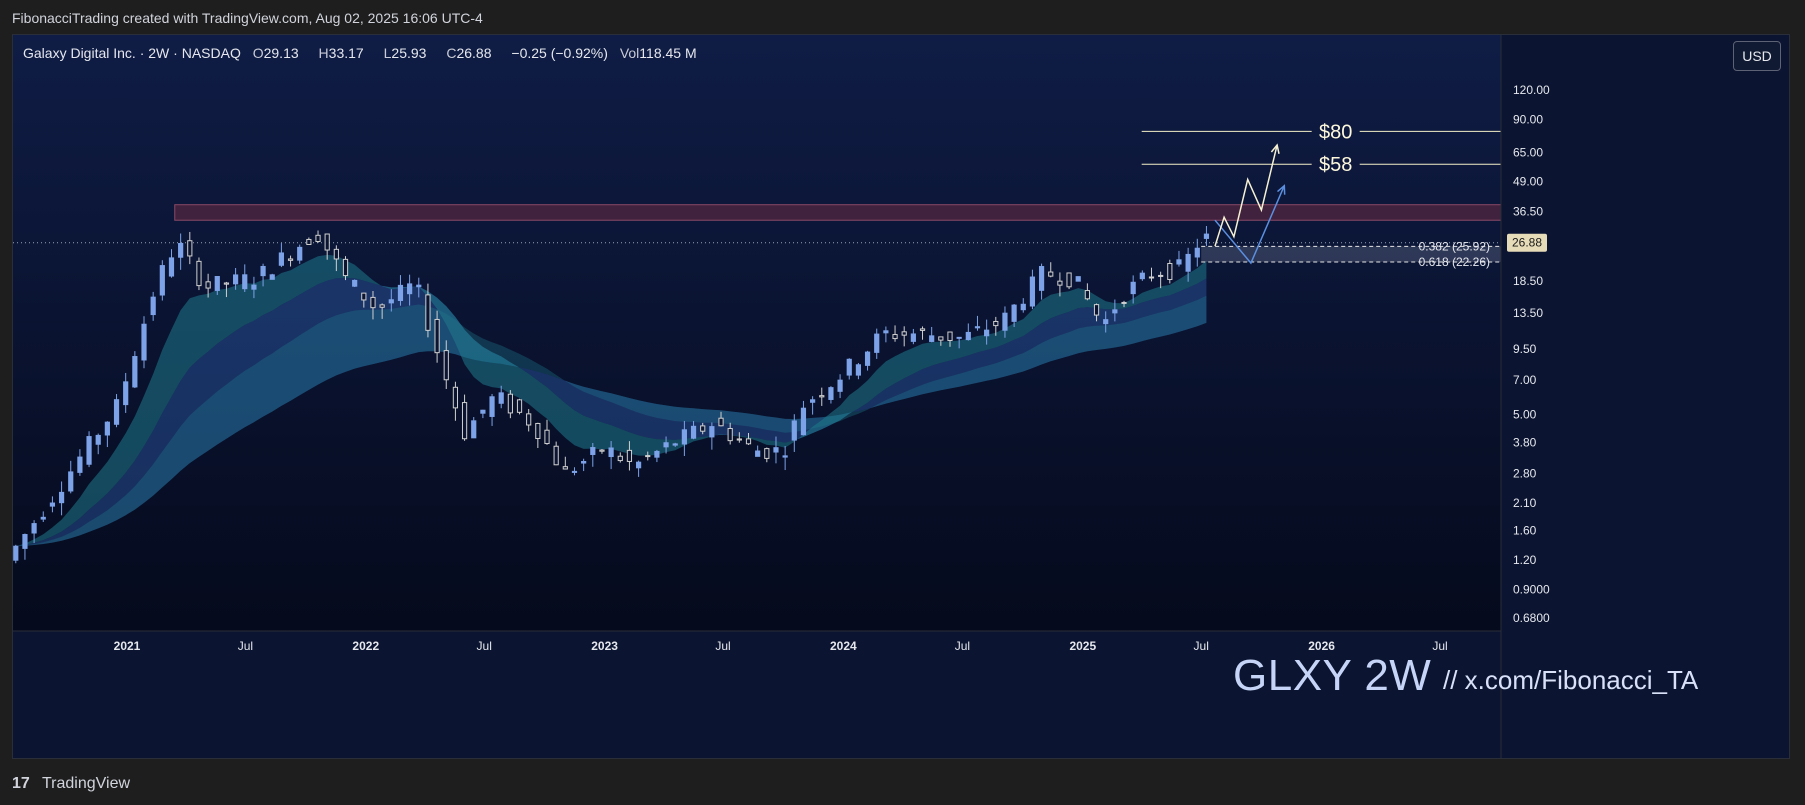  Describe the element at coordinates (1454, 246) in the screenshot. I see `fib-level-label: 0.382 (25.92)` at that location.